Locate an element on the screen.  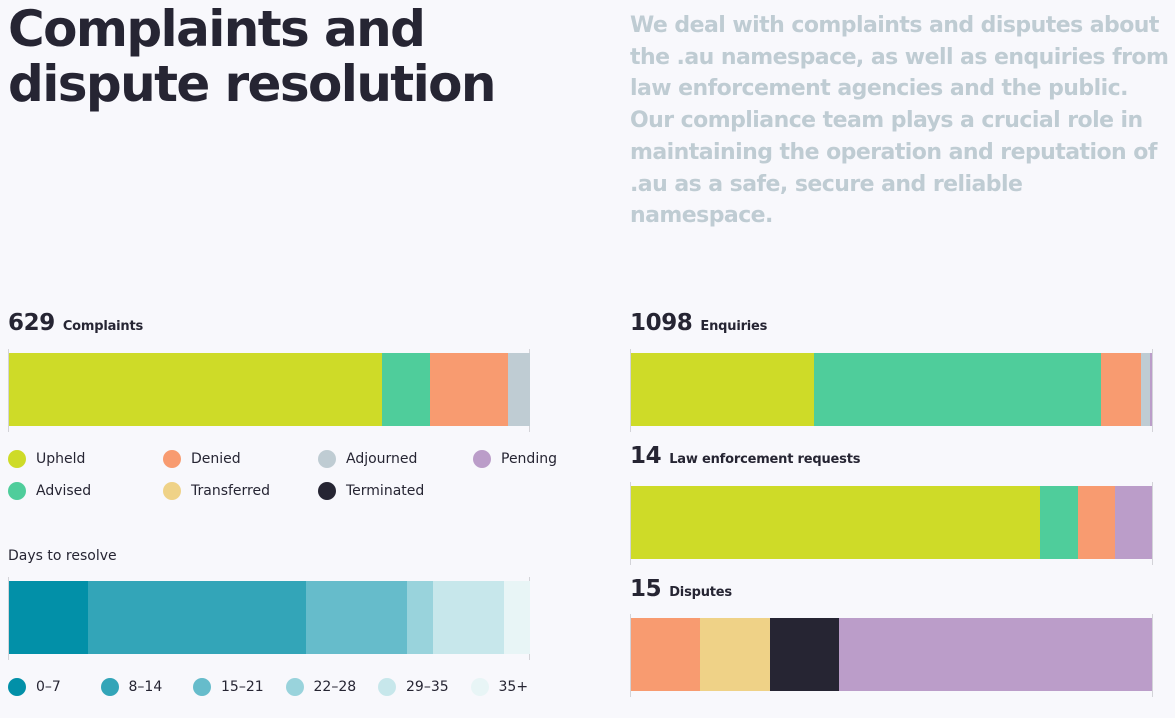
status-legend-item-adjourned: Adjourned is located at coordinates (367, 459).